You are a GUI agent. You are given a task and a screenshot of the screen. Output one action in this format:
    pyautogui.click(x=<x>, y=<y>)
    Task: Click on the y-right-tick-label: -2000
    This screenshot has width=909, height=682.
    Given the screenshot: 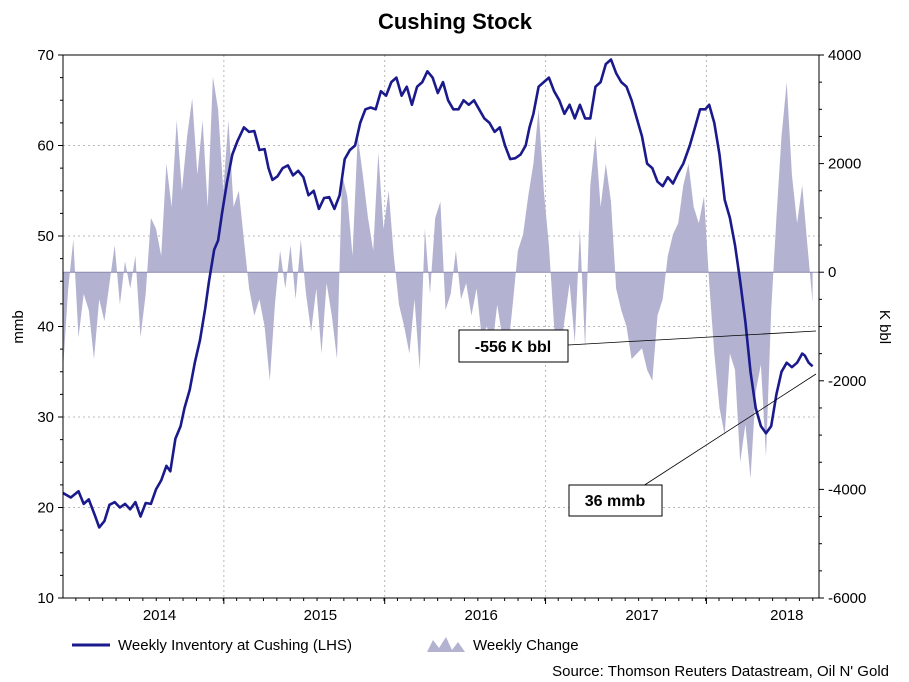 What is the action you would take?
    pyautogui.click(x=847, y=381)
    